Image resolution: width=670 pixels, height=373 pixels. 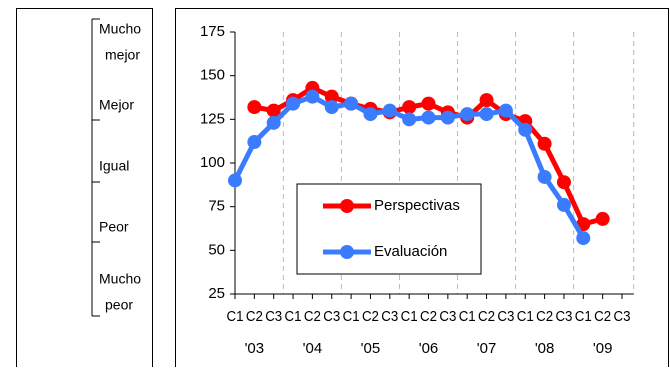 I want to click on x-year-label-2: '05, so click(x=371, y=348).